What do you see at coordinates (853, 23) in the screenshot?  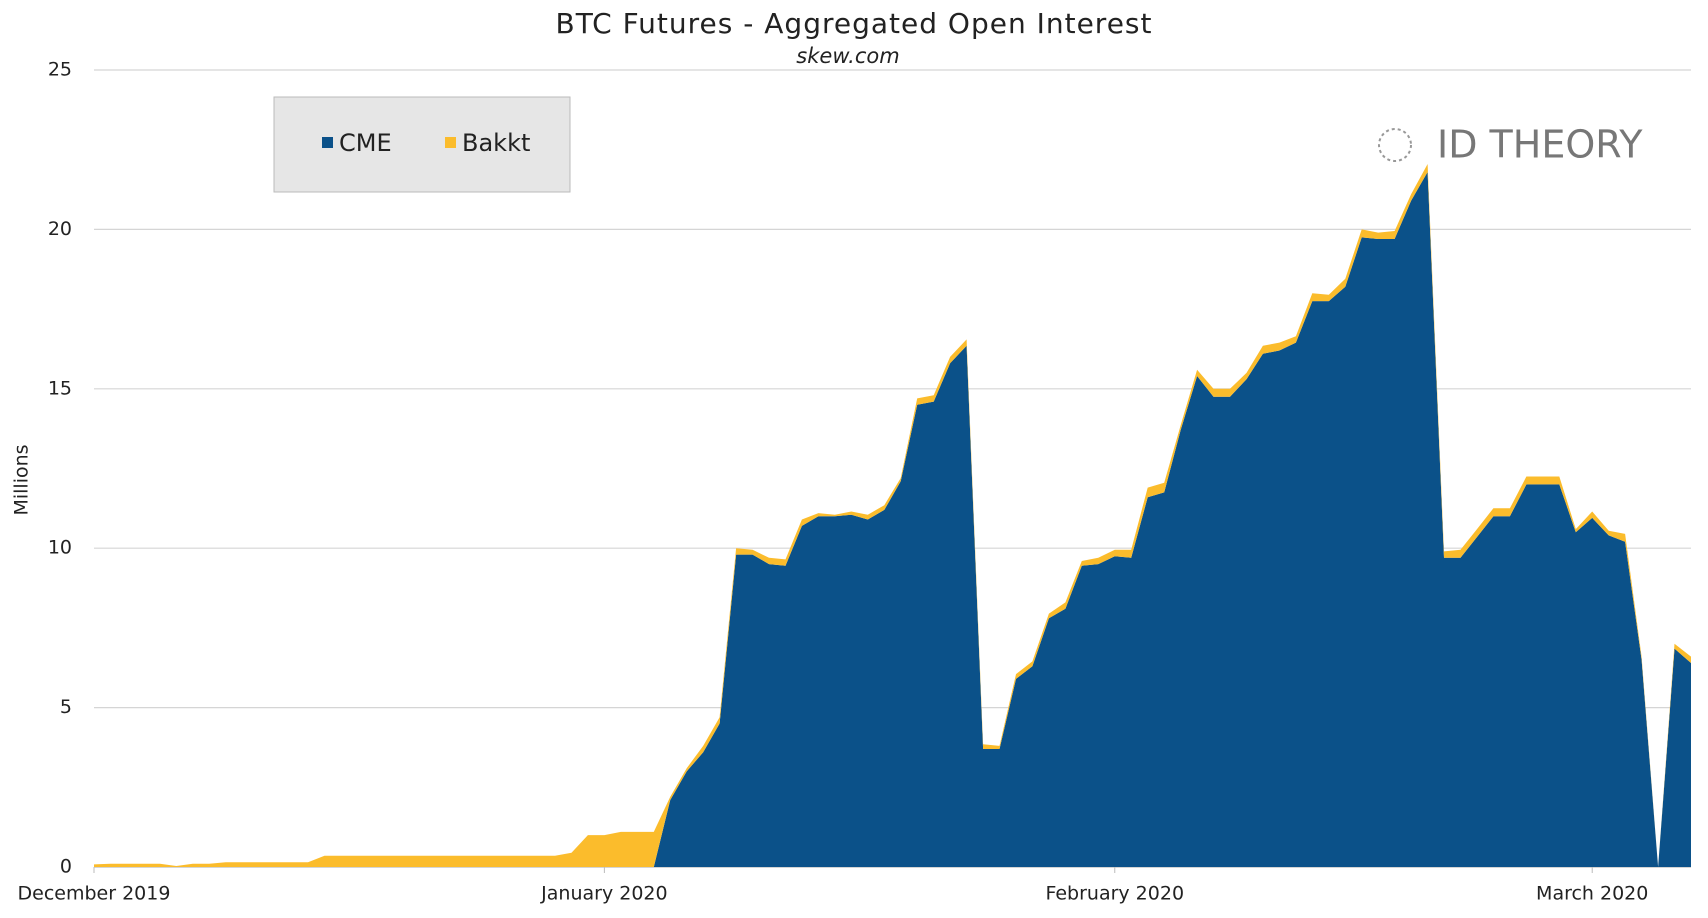 I see `chart-title: BTC Futures - Aggregated Open Interest` at bounding box center [853, 23].